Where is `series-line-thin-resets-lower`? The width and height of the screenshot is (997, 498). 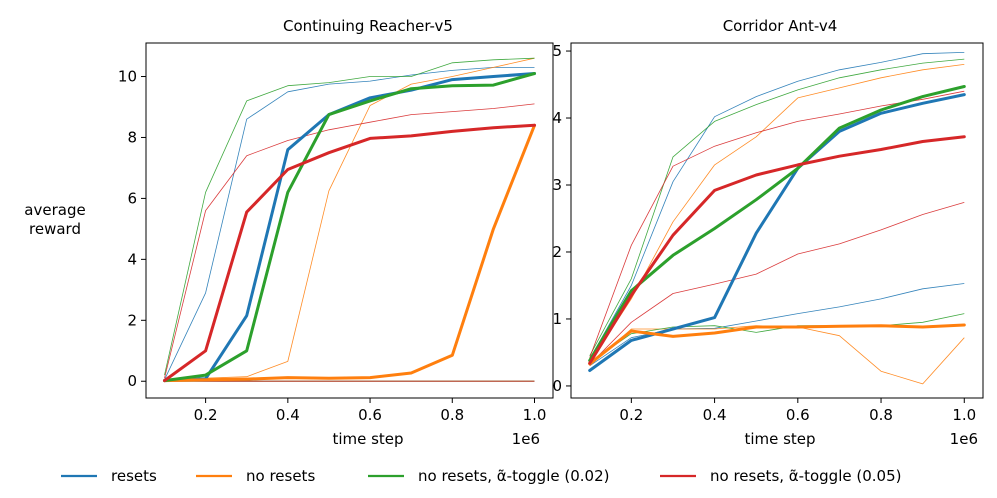 series-line-thin-resets-lower is located at coordinates (777, 325).